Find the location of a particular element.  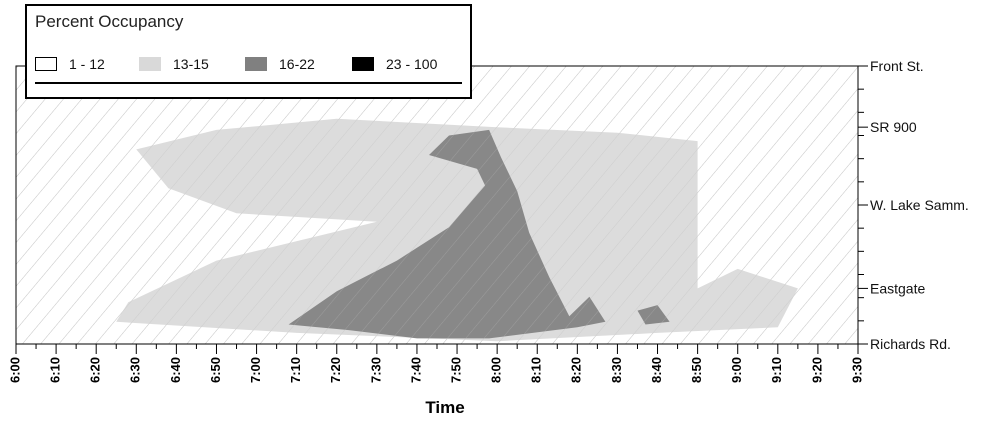

x-tick-label: 7:40 is located at coordinates (415, 370).